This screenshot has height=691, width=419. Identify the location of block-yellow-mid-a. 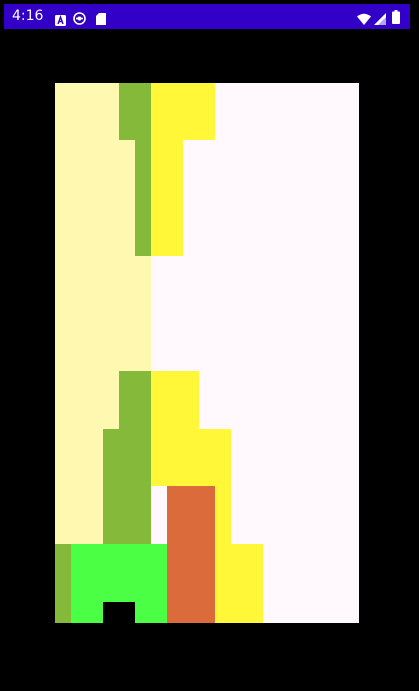
(175, 400).